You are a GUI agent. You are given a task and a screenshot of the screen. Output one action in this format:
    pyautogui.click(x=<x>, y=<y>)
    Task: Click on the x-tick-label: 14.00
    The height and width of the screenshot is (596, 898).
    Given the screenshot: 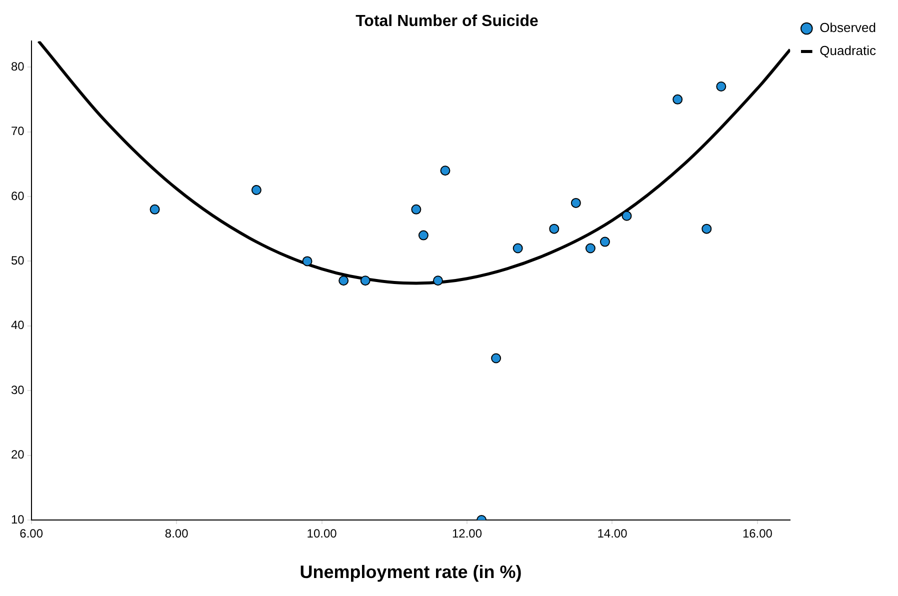 What is the action you would take?
    pyautogui.click(x=612, y=533)
    